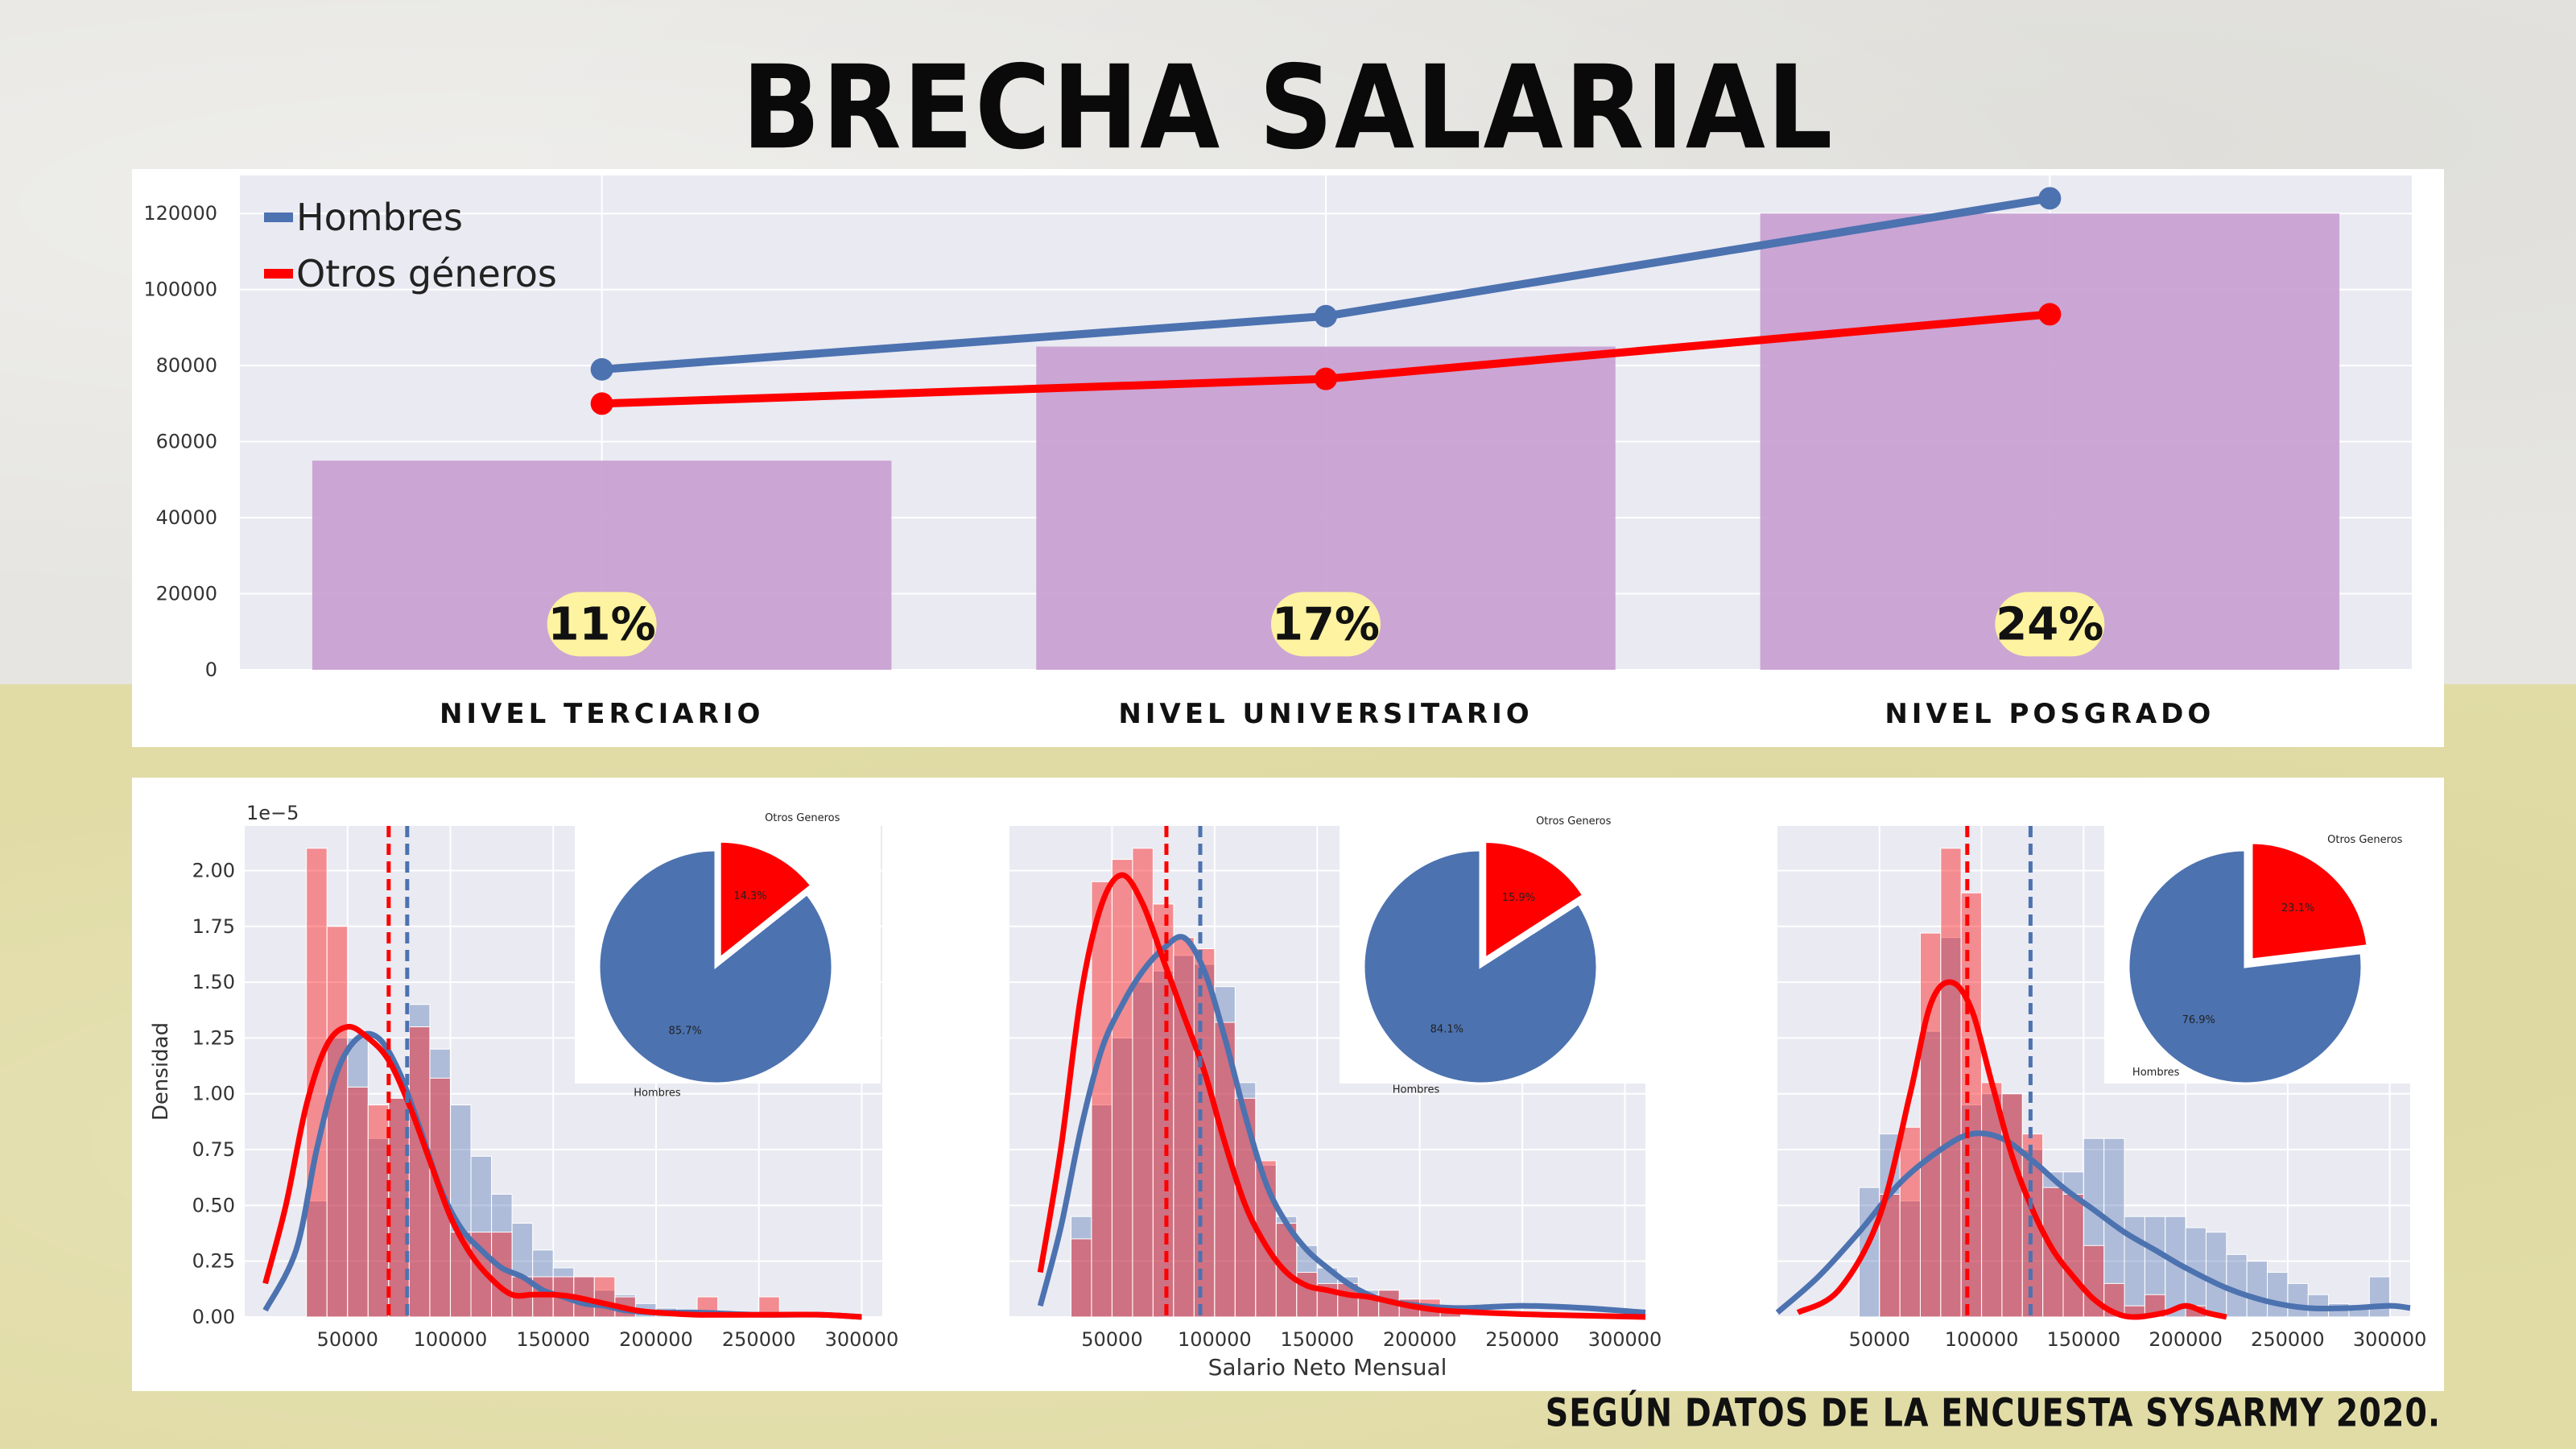 This screenshot has height=1449, width=2576. I want to click on gap-label: 11%, so click(602, 624).